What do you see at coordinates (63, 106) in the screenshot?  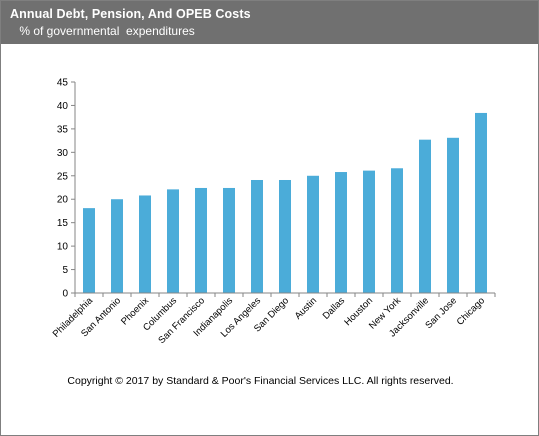 I see `y-tick-label: 40` at bounding box center [63, 106].